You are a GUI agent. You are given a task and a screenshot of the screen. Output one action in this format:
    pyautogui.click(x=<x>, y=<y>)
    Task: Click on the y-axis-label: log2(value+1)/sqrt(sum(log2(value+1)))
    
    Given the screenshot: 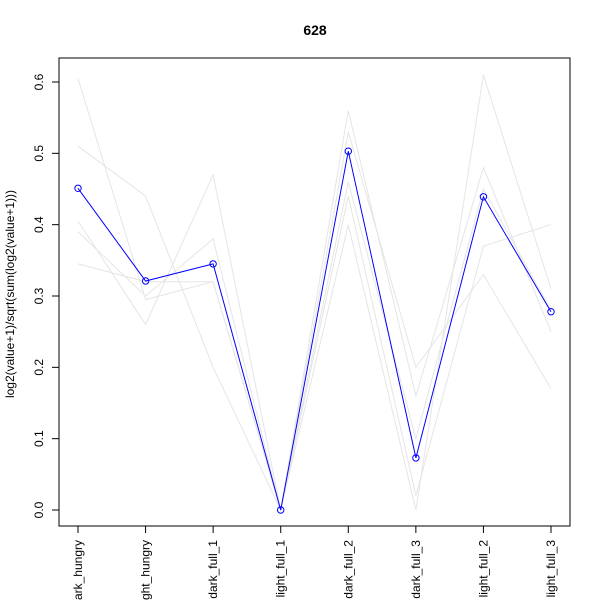 What is the action you would take?
    pyautogui.click(x=10, y=294)
    